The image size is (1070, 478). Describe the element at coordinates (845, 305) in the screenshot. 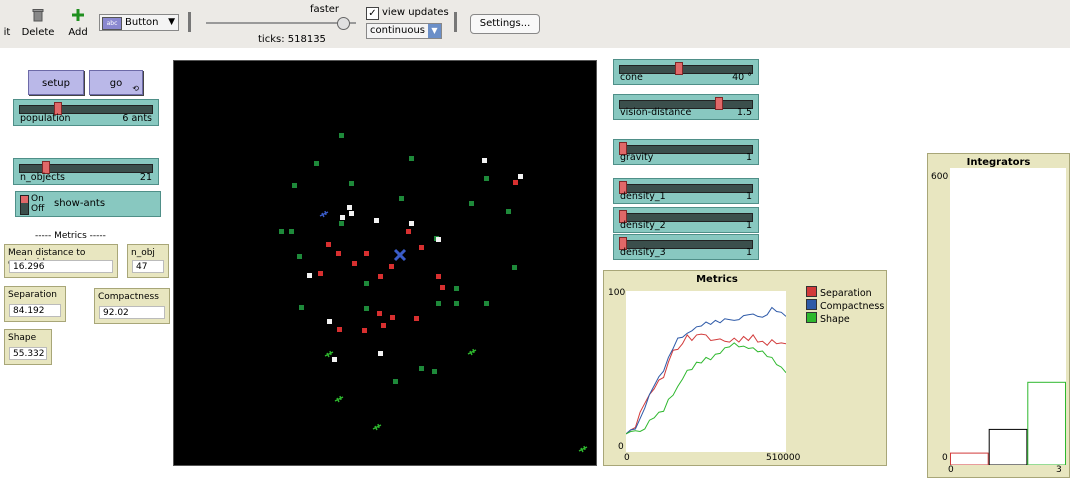

I see `legend-compactness: Compactness` at that location.